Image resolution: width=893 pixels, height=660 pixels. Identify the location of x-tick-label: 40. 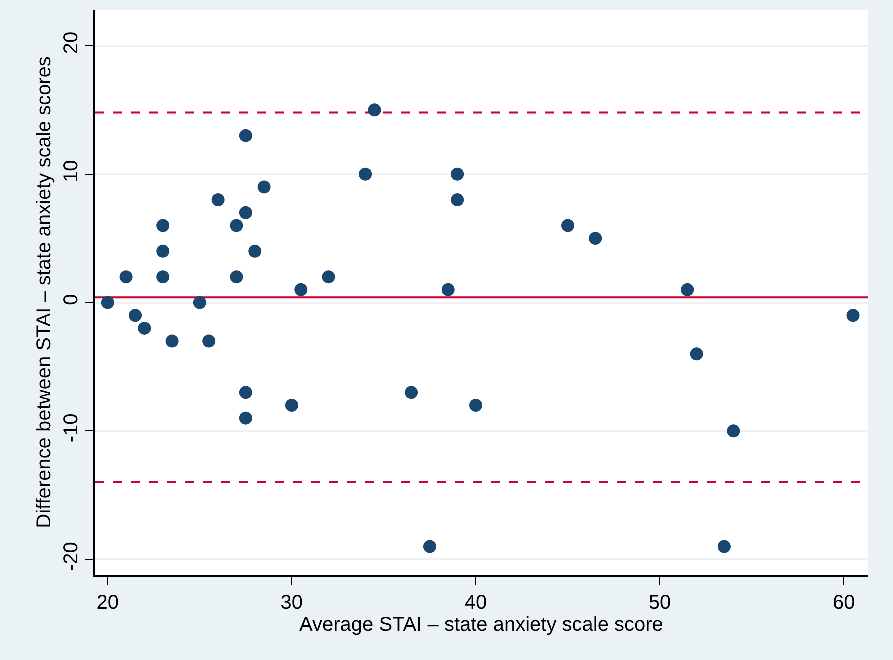
(476, 603).